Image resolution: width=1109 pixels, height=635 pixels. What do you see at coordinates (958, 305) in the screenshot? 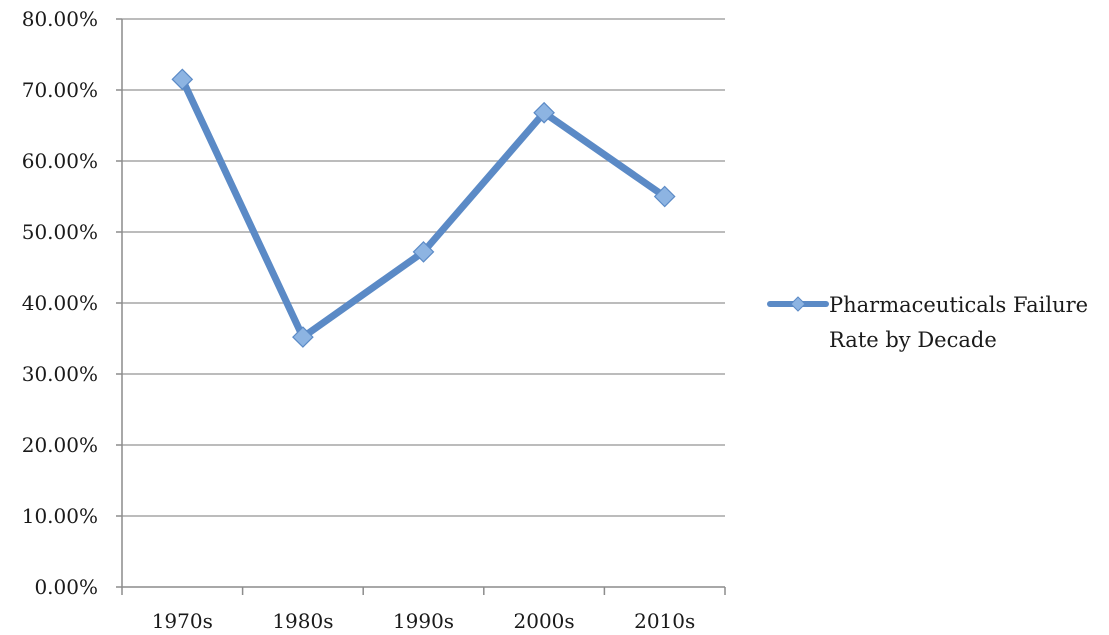
I see `legend-label-line-1: Pharmaceuticals Failure` at bounding box center [958, 305].